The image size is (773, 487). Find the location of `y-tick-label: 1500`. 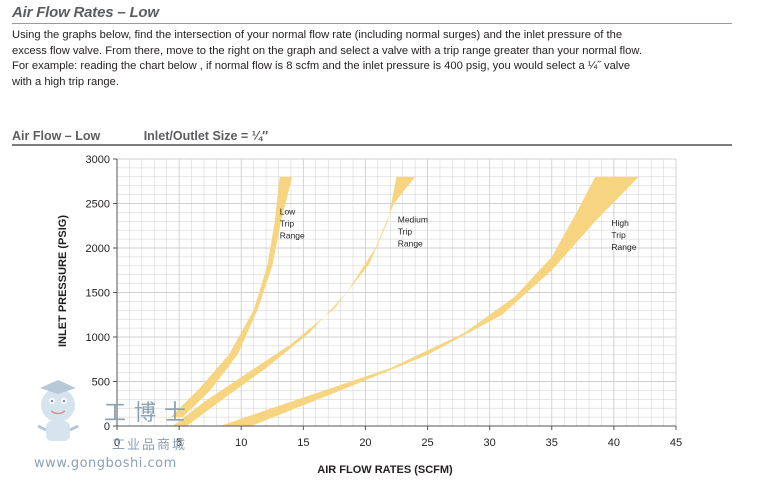

y-tick-label: 1500 is located at coordinates (98, 294).